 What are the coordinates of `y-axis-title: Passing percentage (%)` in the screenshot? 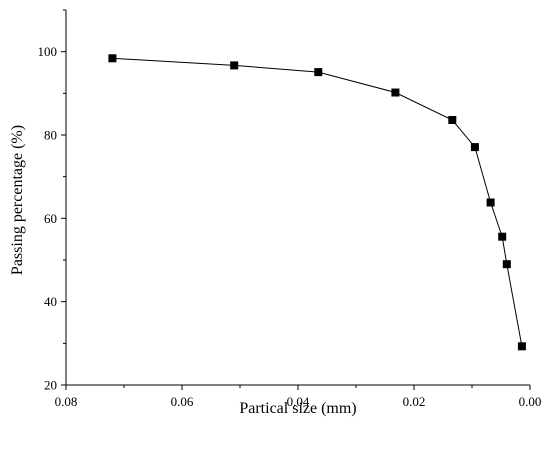 It's located at (17, 200).